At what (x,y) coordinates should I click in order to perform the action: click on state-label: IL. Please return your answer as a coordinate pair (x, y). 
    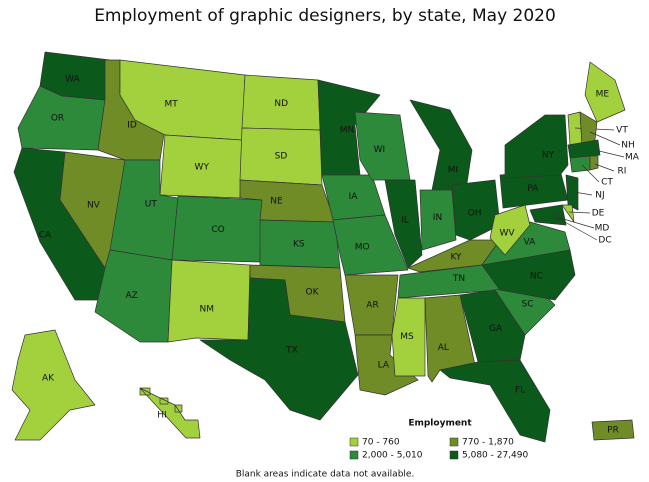
    Looking at the image, I should click on (405, 221).